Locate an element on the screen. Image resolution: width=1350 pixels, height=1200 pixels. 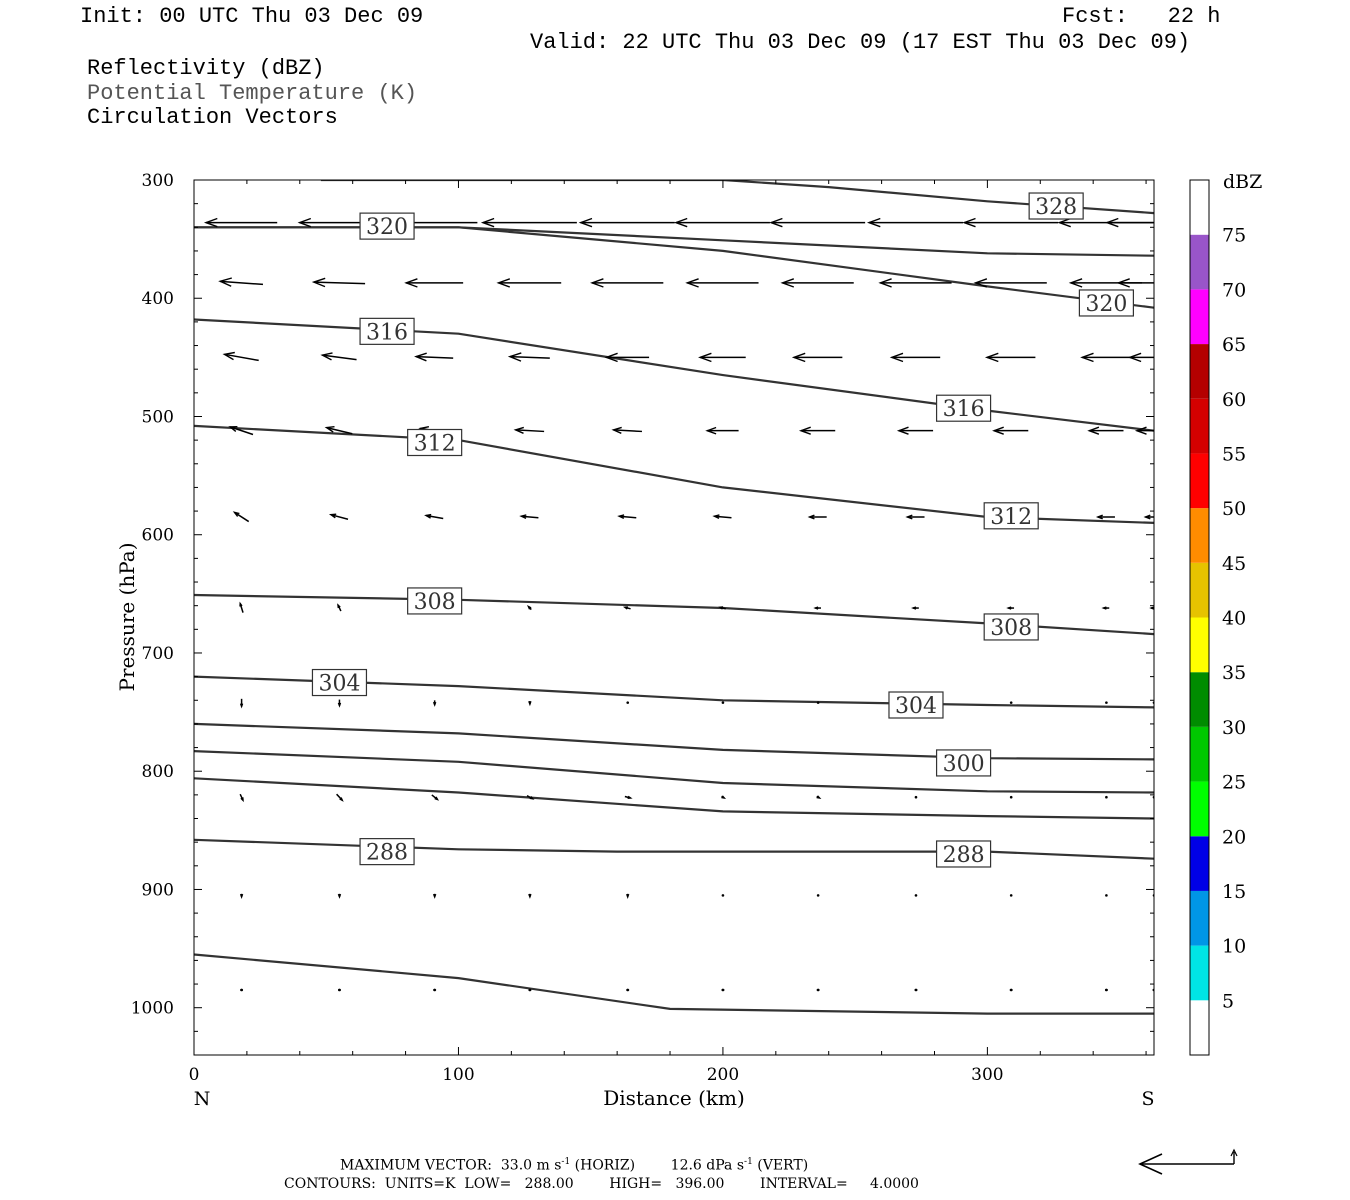
y-tick-label: 500 is located at coordinates (158, 417).